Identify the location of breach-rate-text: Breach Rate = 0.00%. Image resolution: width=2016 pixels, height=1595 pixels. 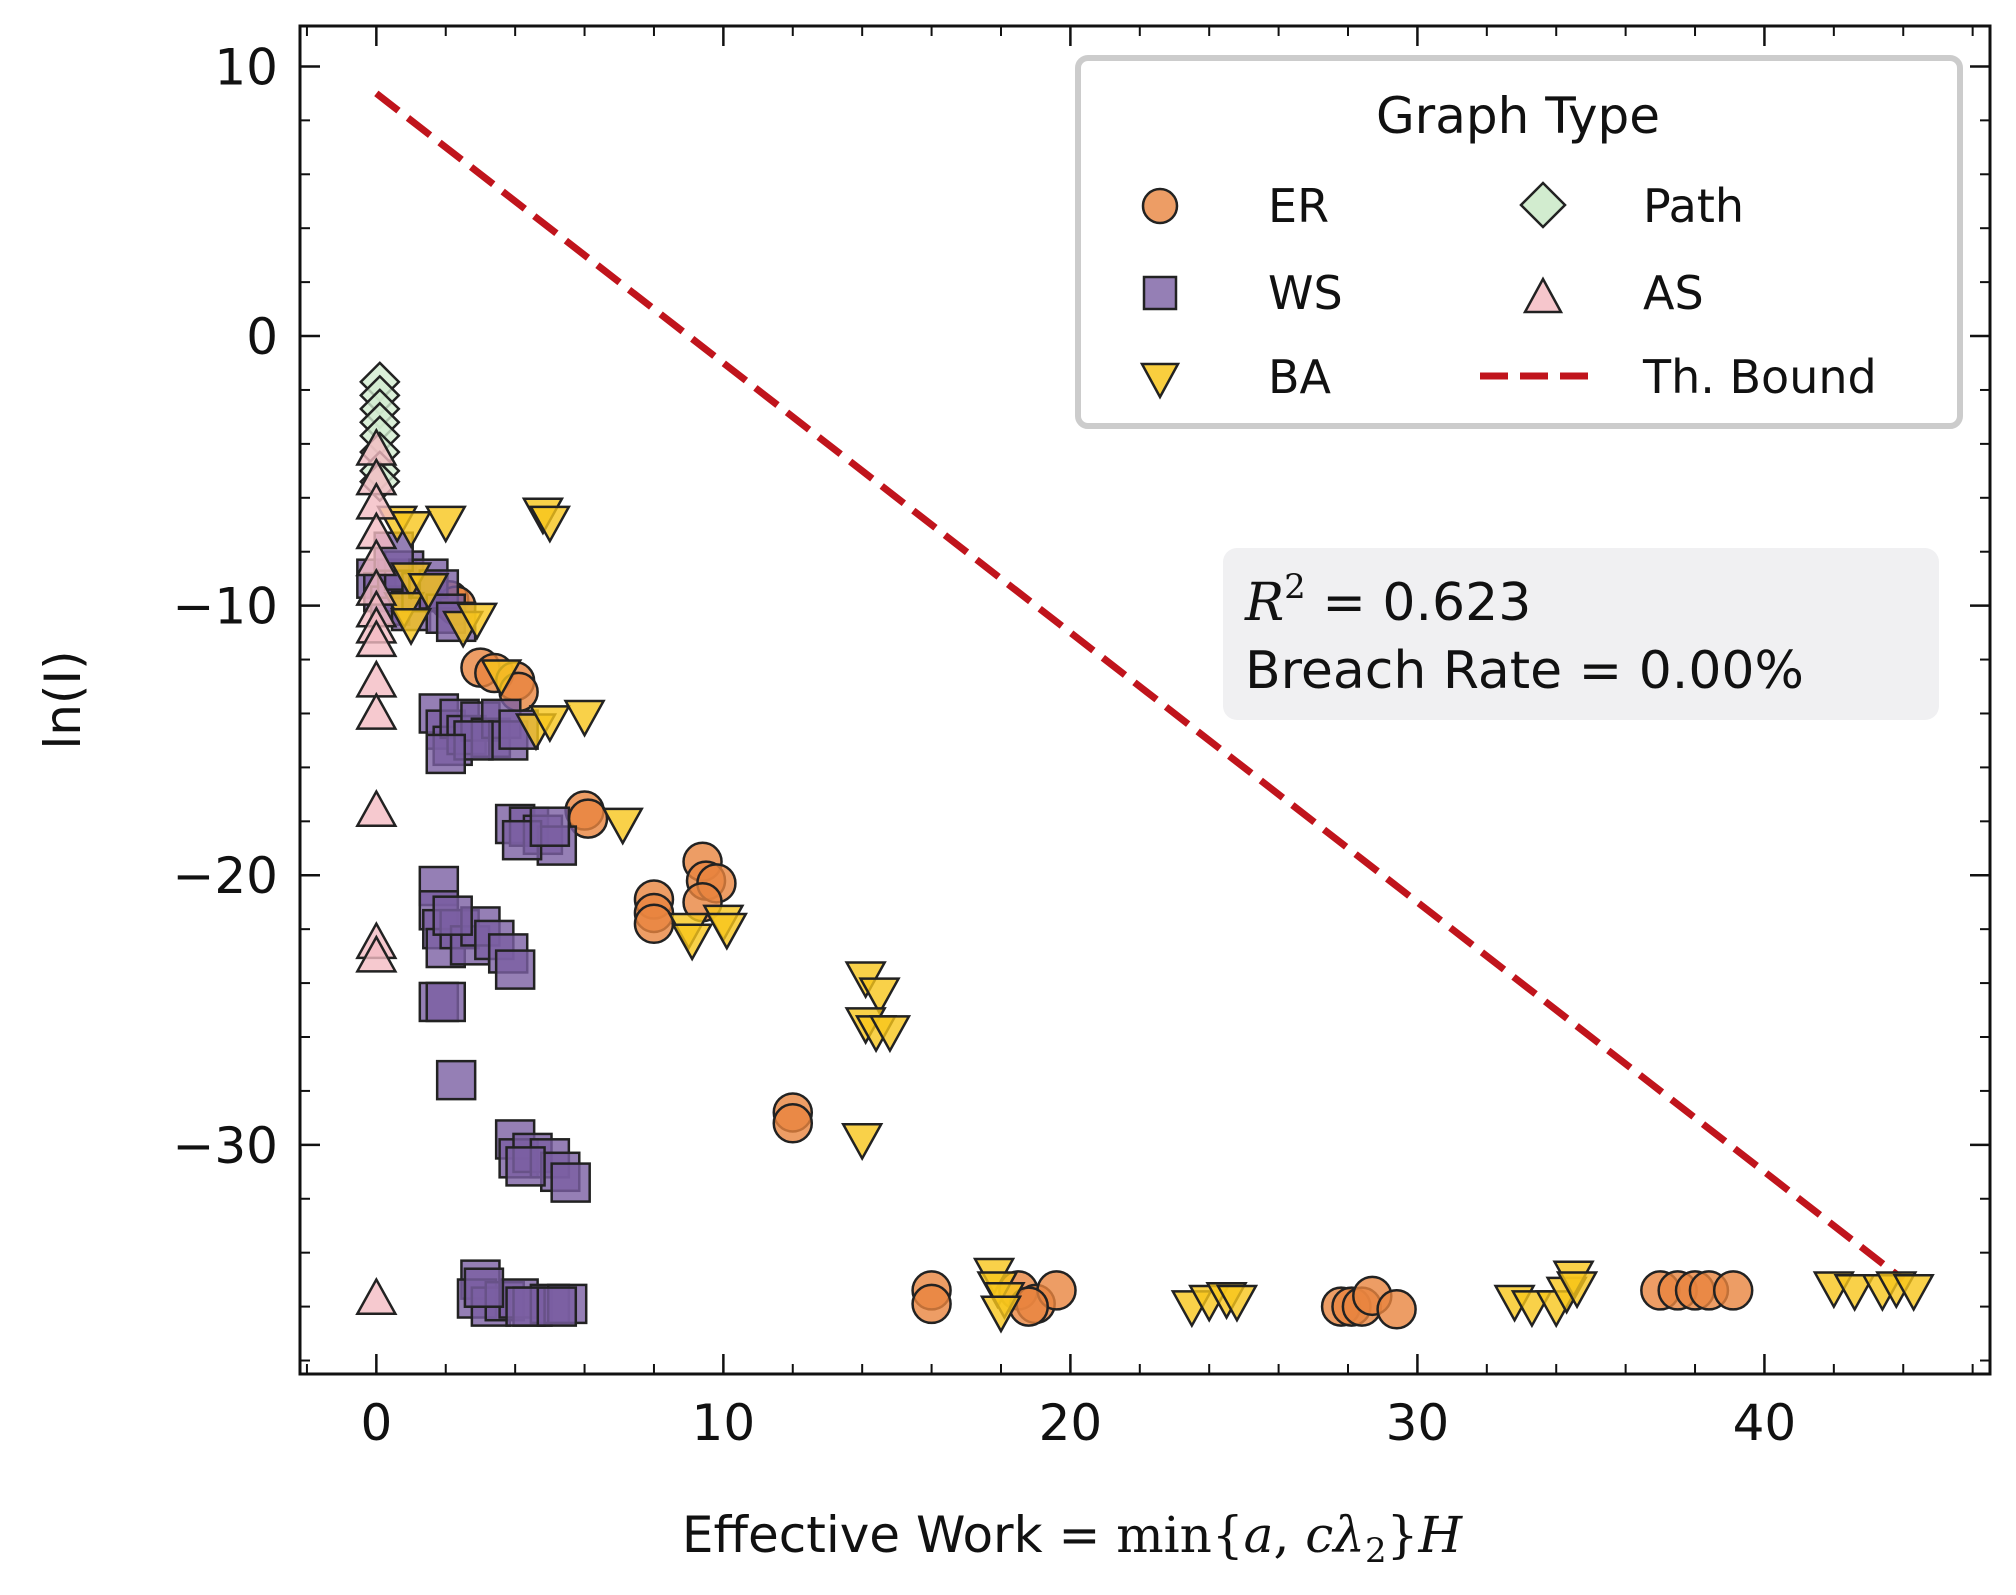
(1524, 671).